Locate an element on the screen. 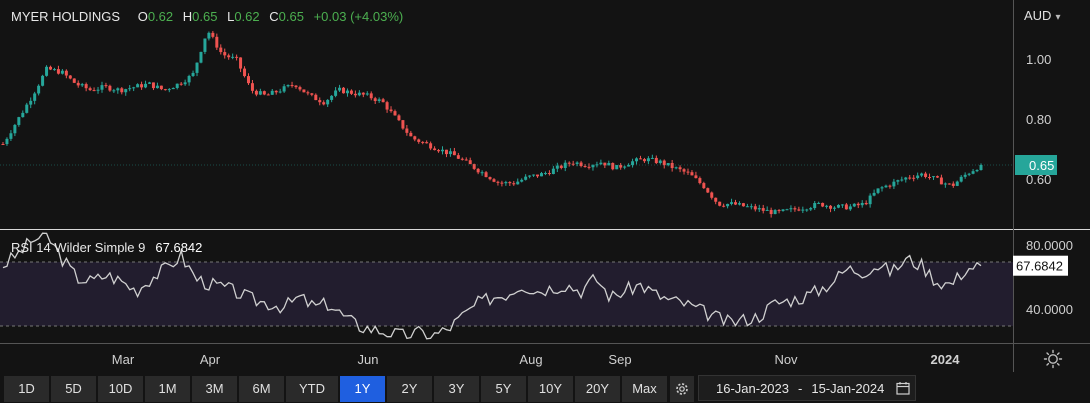 The width and height of the screenshot is (1090, 403). range-button-ytd: YTD is located at coordinates (312, 389).